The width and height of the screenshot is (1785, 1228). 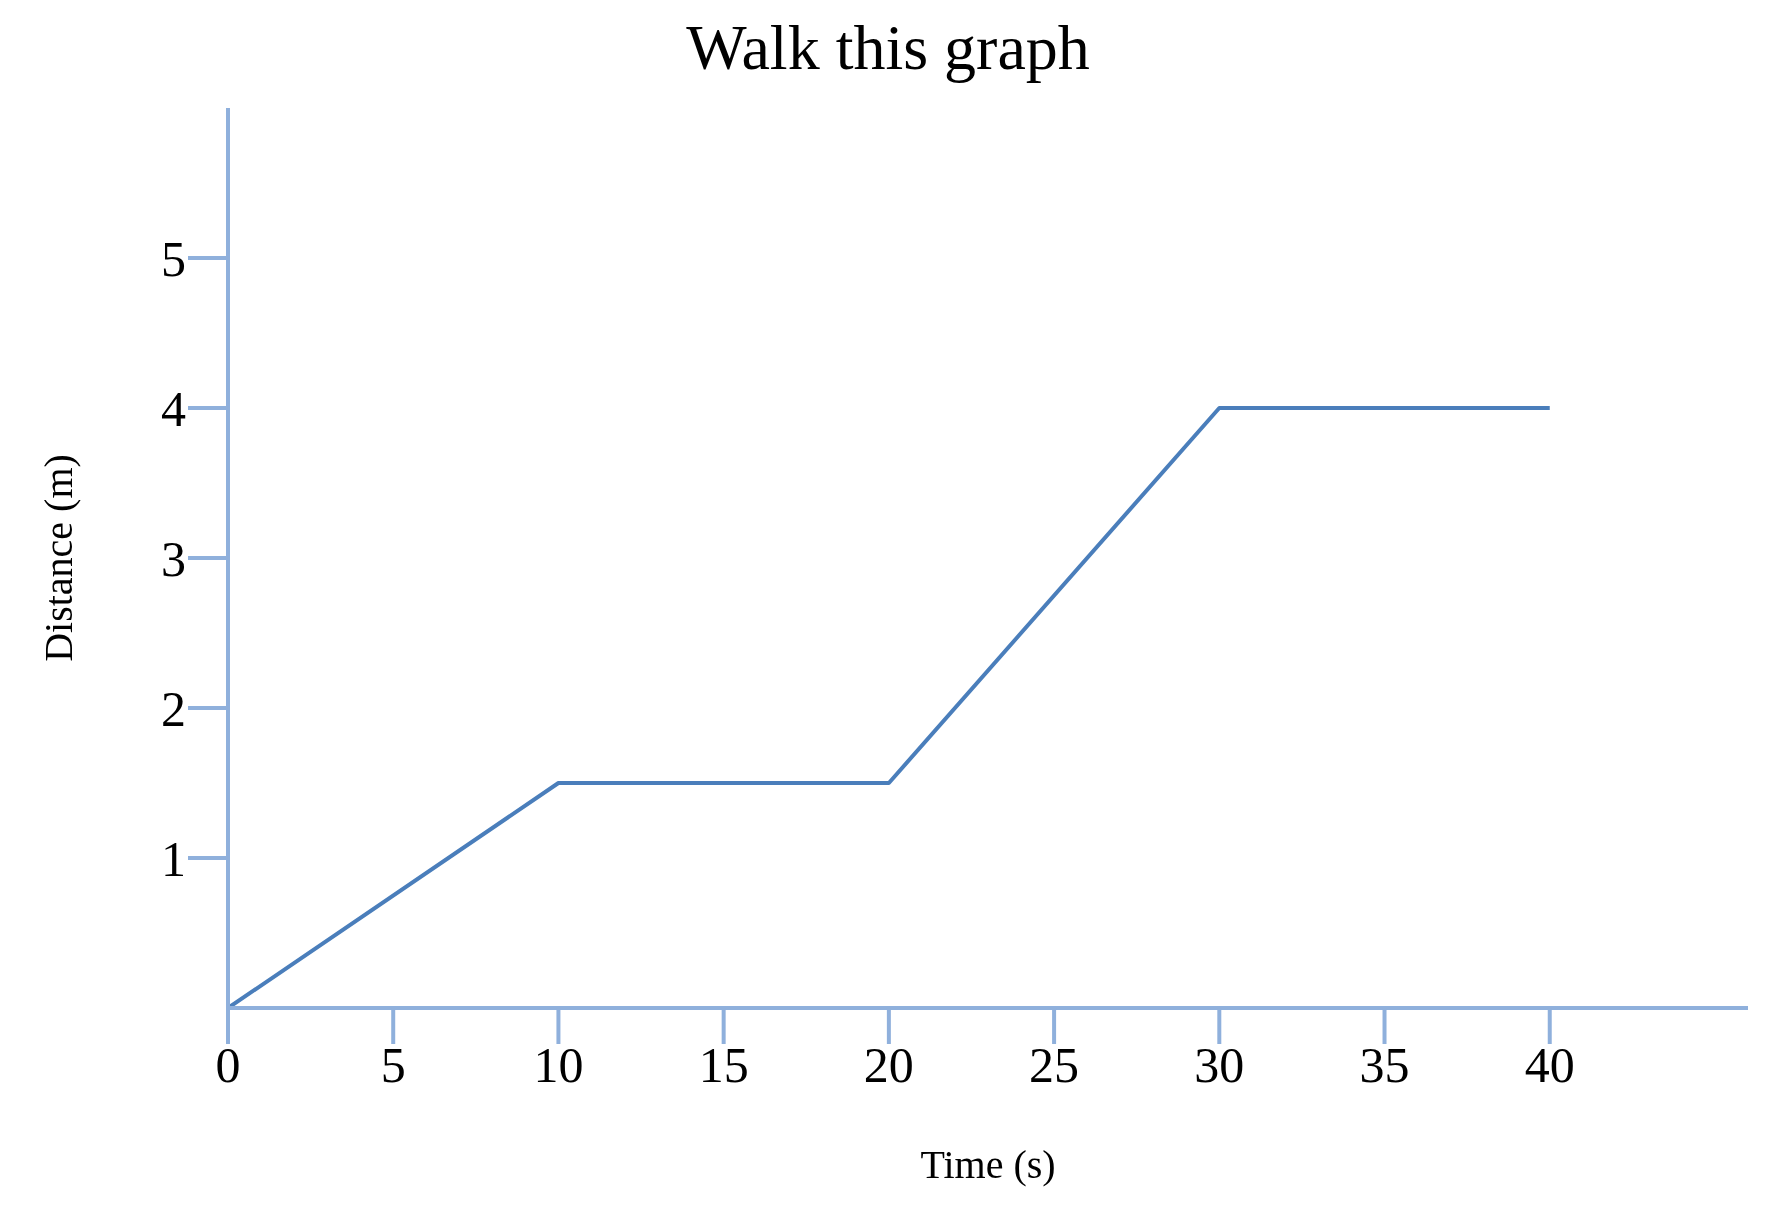 What do you see at coordinates (888, 48) in the screenshot?
I see `chart-title: Walk this graph` at bounding box center [888, 48].